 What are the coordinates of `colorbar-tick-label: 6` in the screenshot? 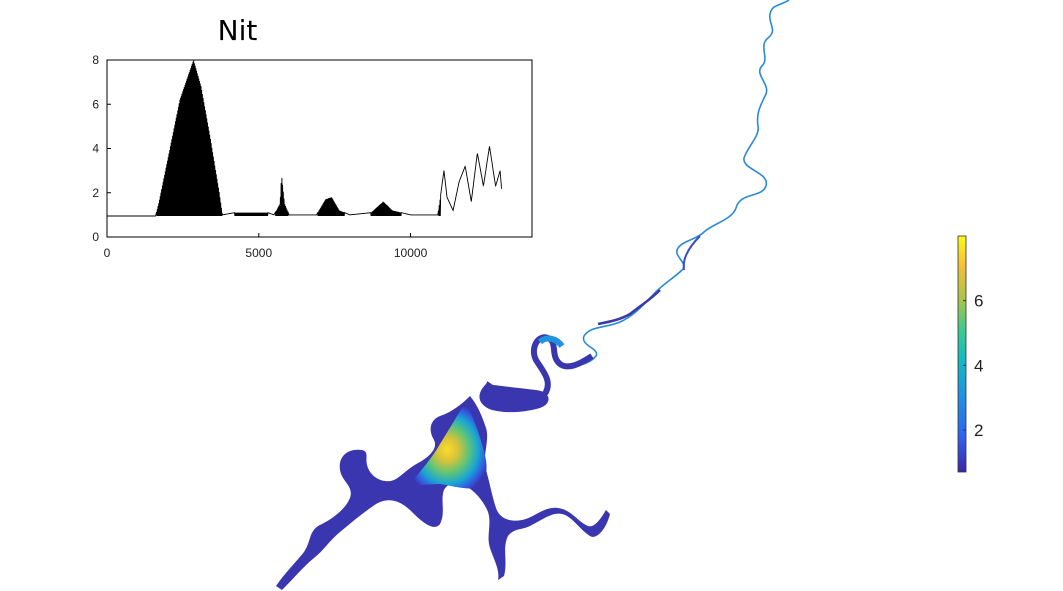 It's located at (978, 301).